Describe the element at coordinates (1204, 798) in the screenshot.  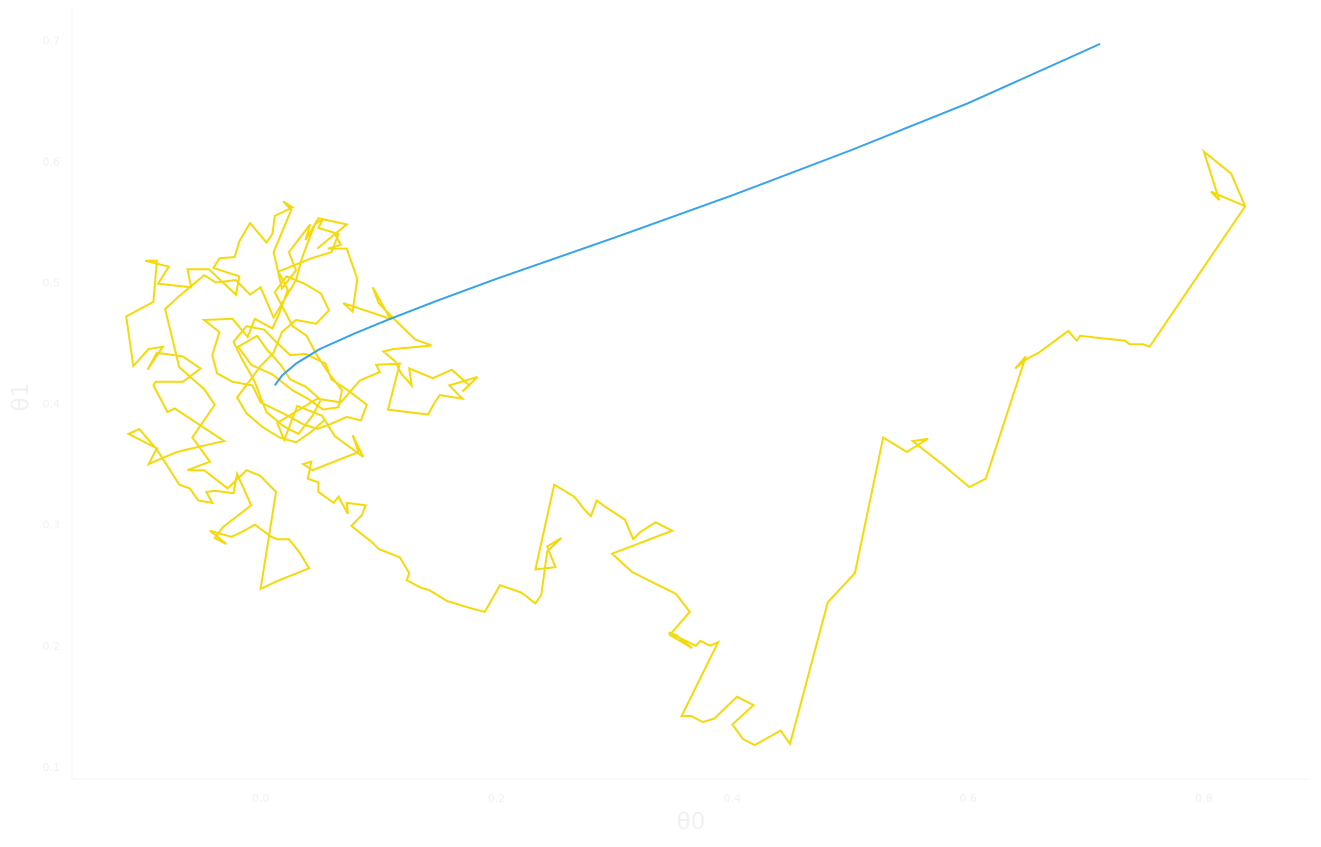
I see `x-tick-label: 0.8` at that location.